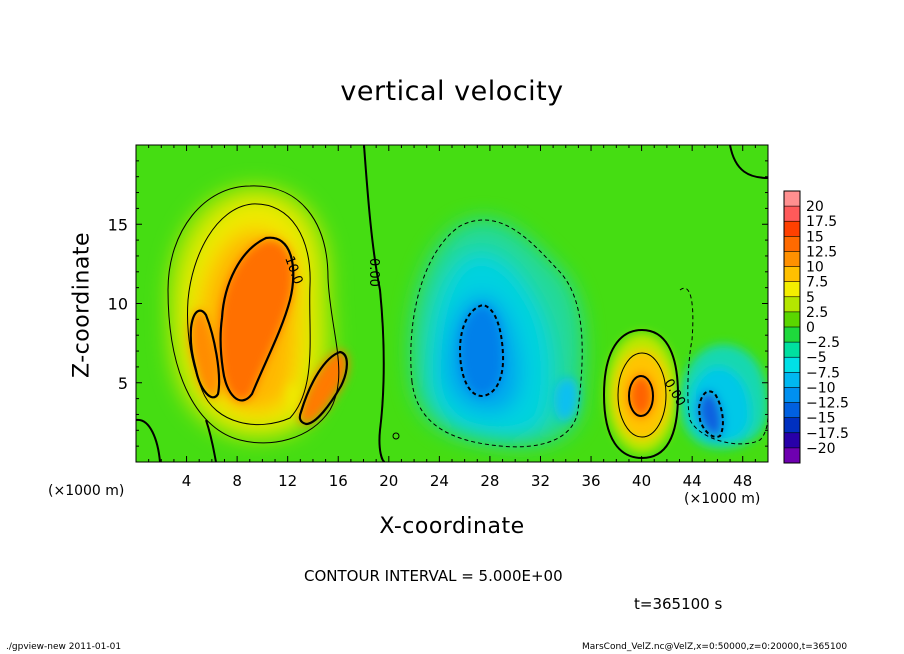 Image resolution: width=904 pixels, height=654 pixels. I want to click on colorbar-label: 7.5, so click(817, 283).